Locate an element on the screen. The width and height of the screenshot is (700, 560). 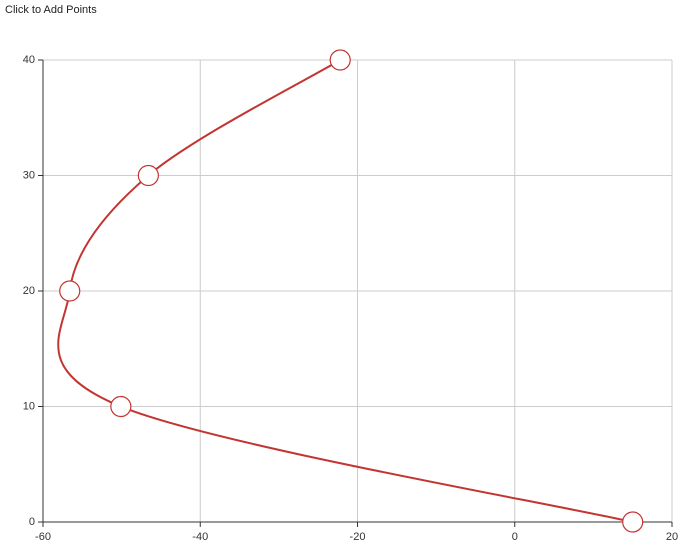
y-tick-label: 20 is located at coordinates (29, 291).